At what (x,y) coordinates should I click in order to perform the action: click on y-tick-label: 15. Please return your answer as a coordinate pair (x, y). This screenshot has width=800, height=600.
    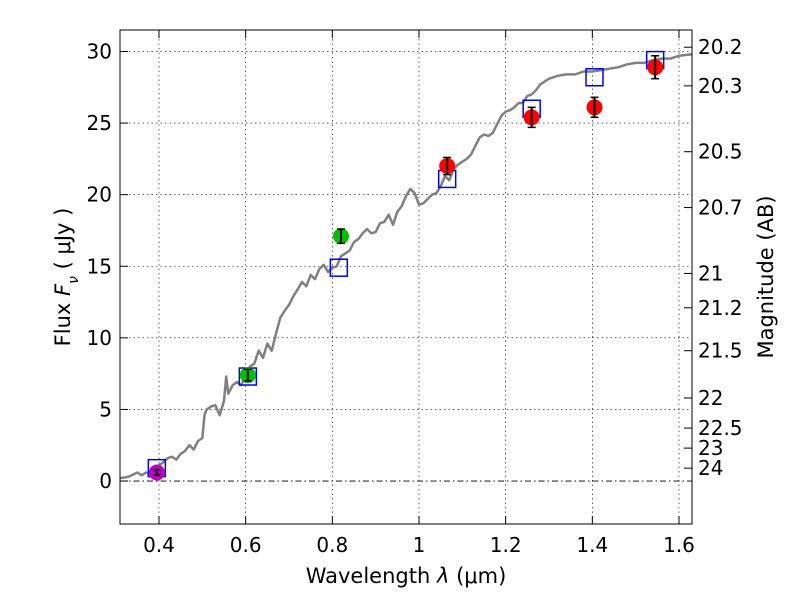
    Looking at the image, I should click on (99, 266).